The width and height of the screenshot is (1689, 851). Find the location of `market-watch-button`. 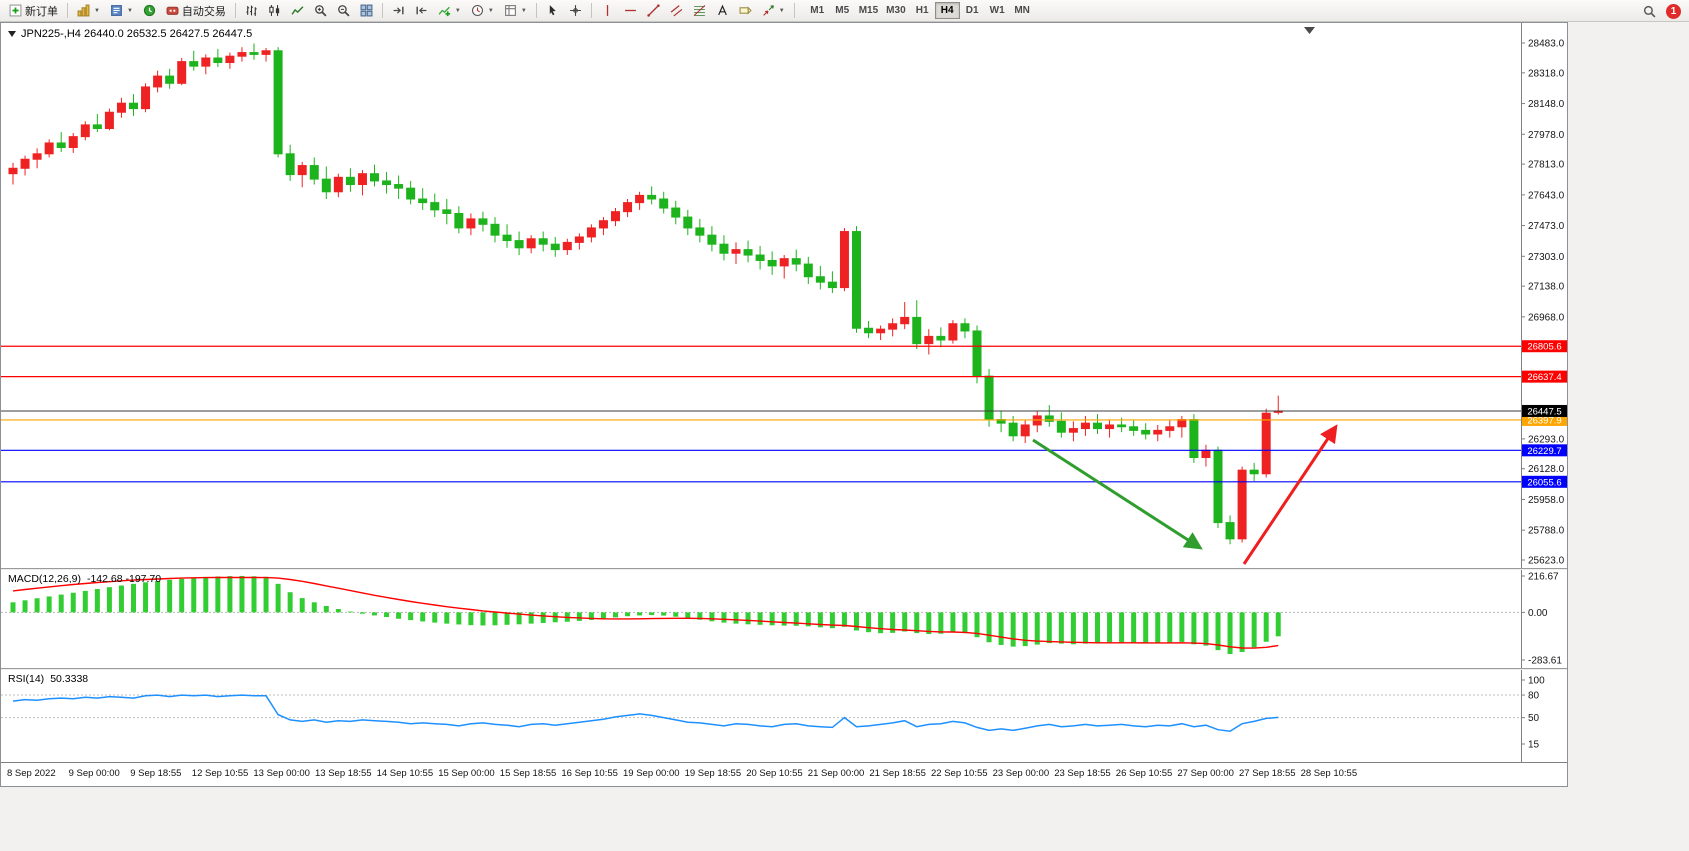

market-watch-button is located at coordinates (149, 10).